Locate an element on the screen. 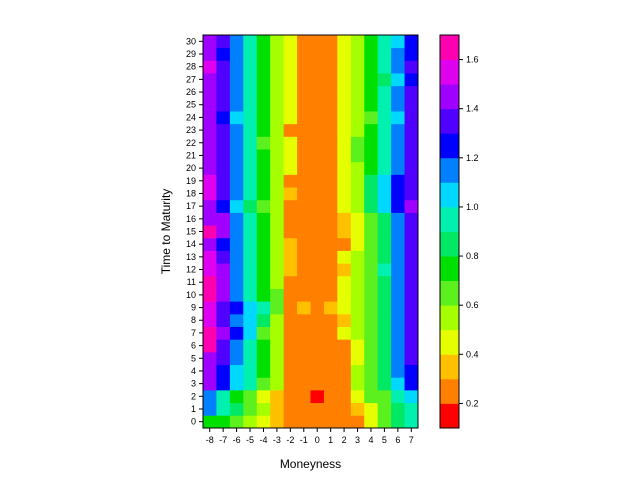  x-tick-label: -4 is located at coordinates (263, 440).